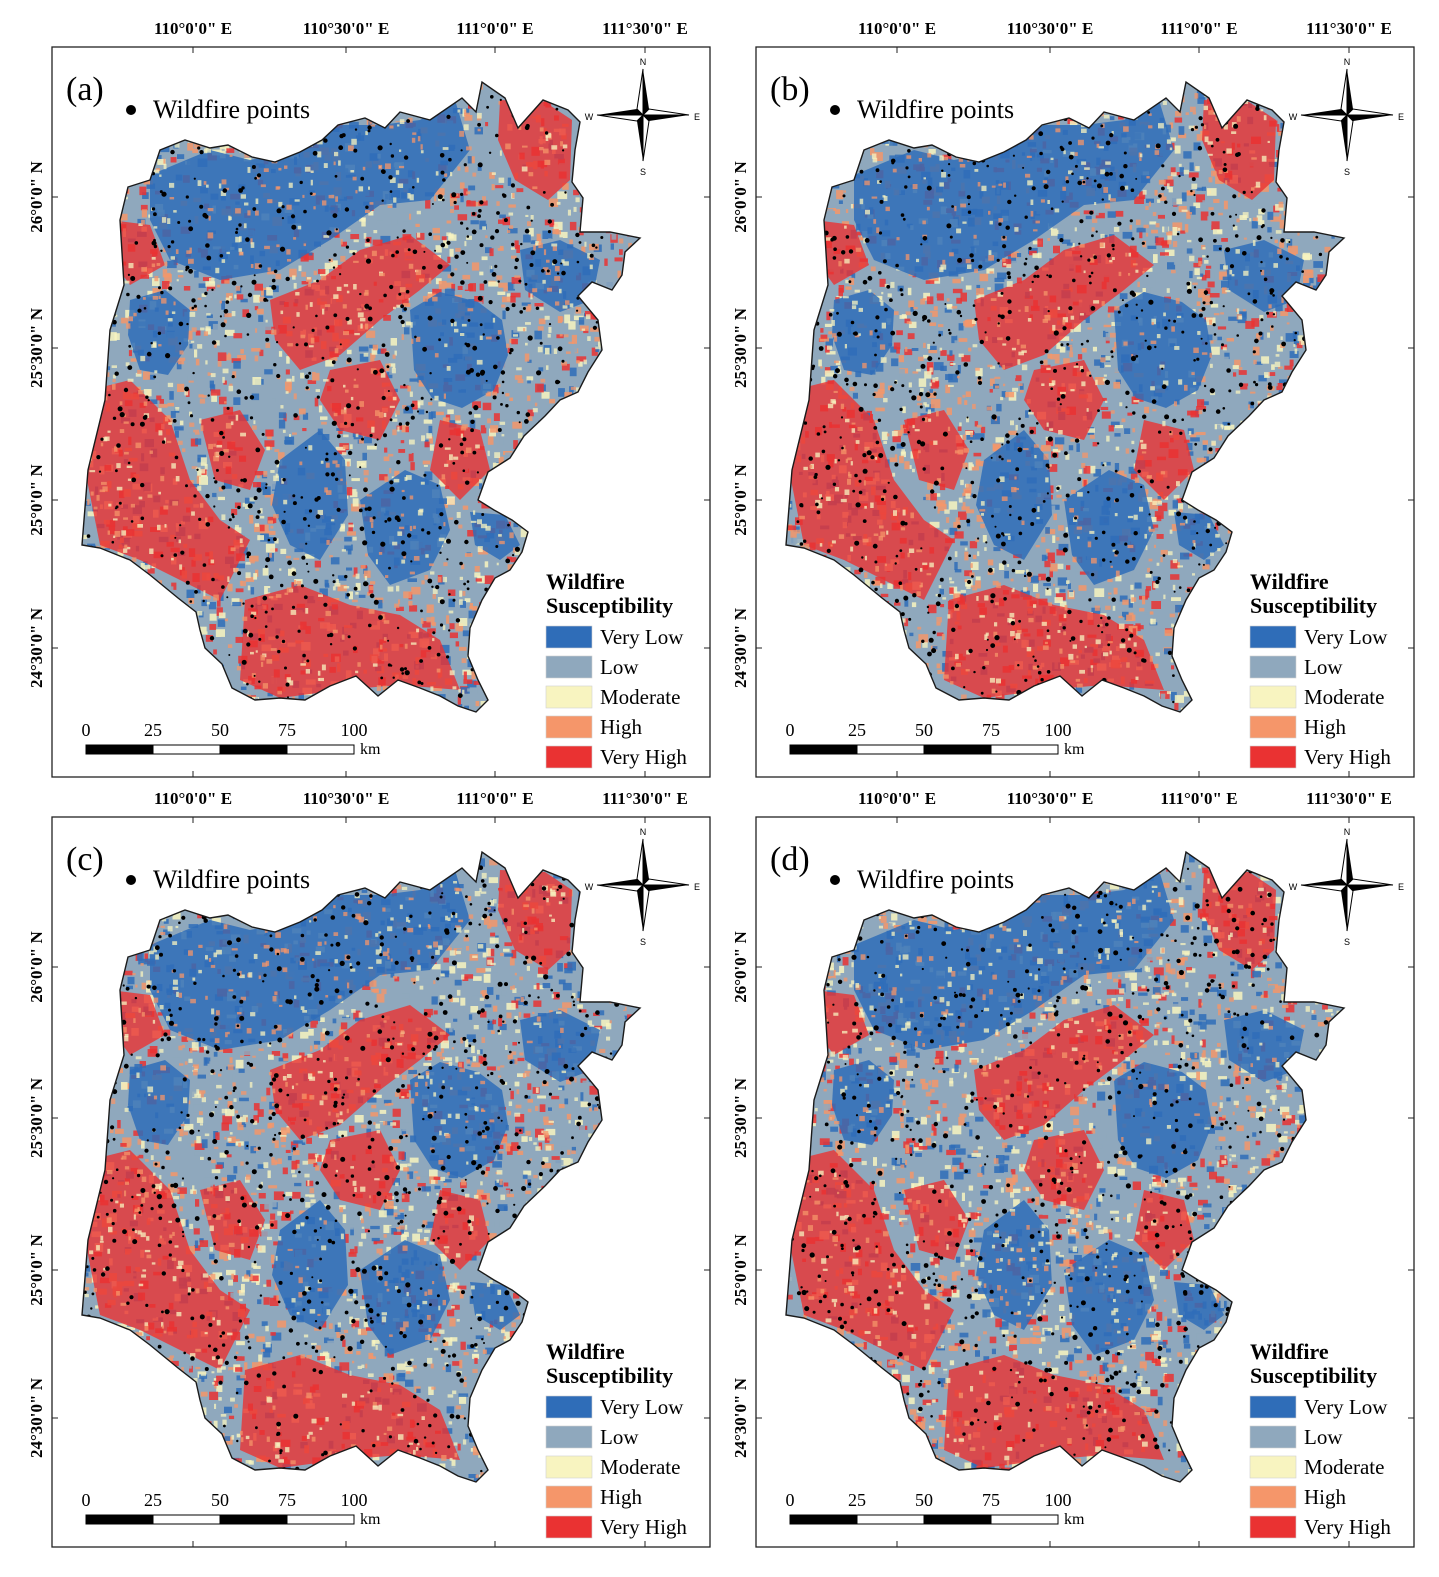 This screenshot has height=1577, width=1439. I want to click on scale-tick-label: 75, so click(991, 730).